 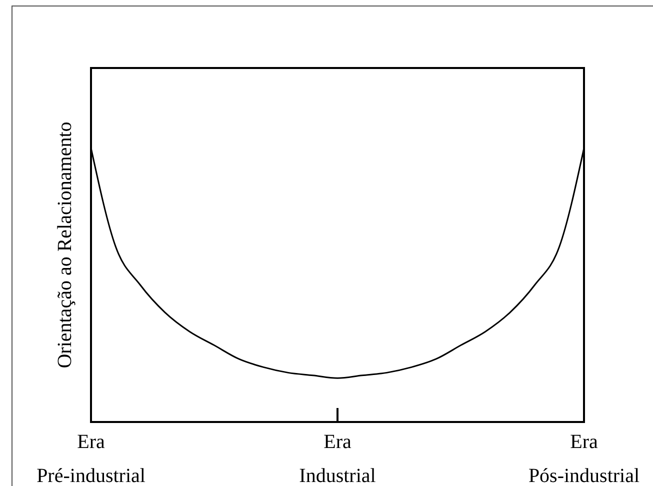 What do you see at coordinates (584, 458) in the screenshot?
I see `x-tick-label: Era Pós-industrial` at bounding box center [584, 458].